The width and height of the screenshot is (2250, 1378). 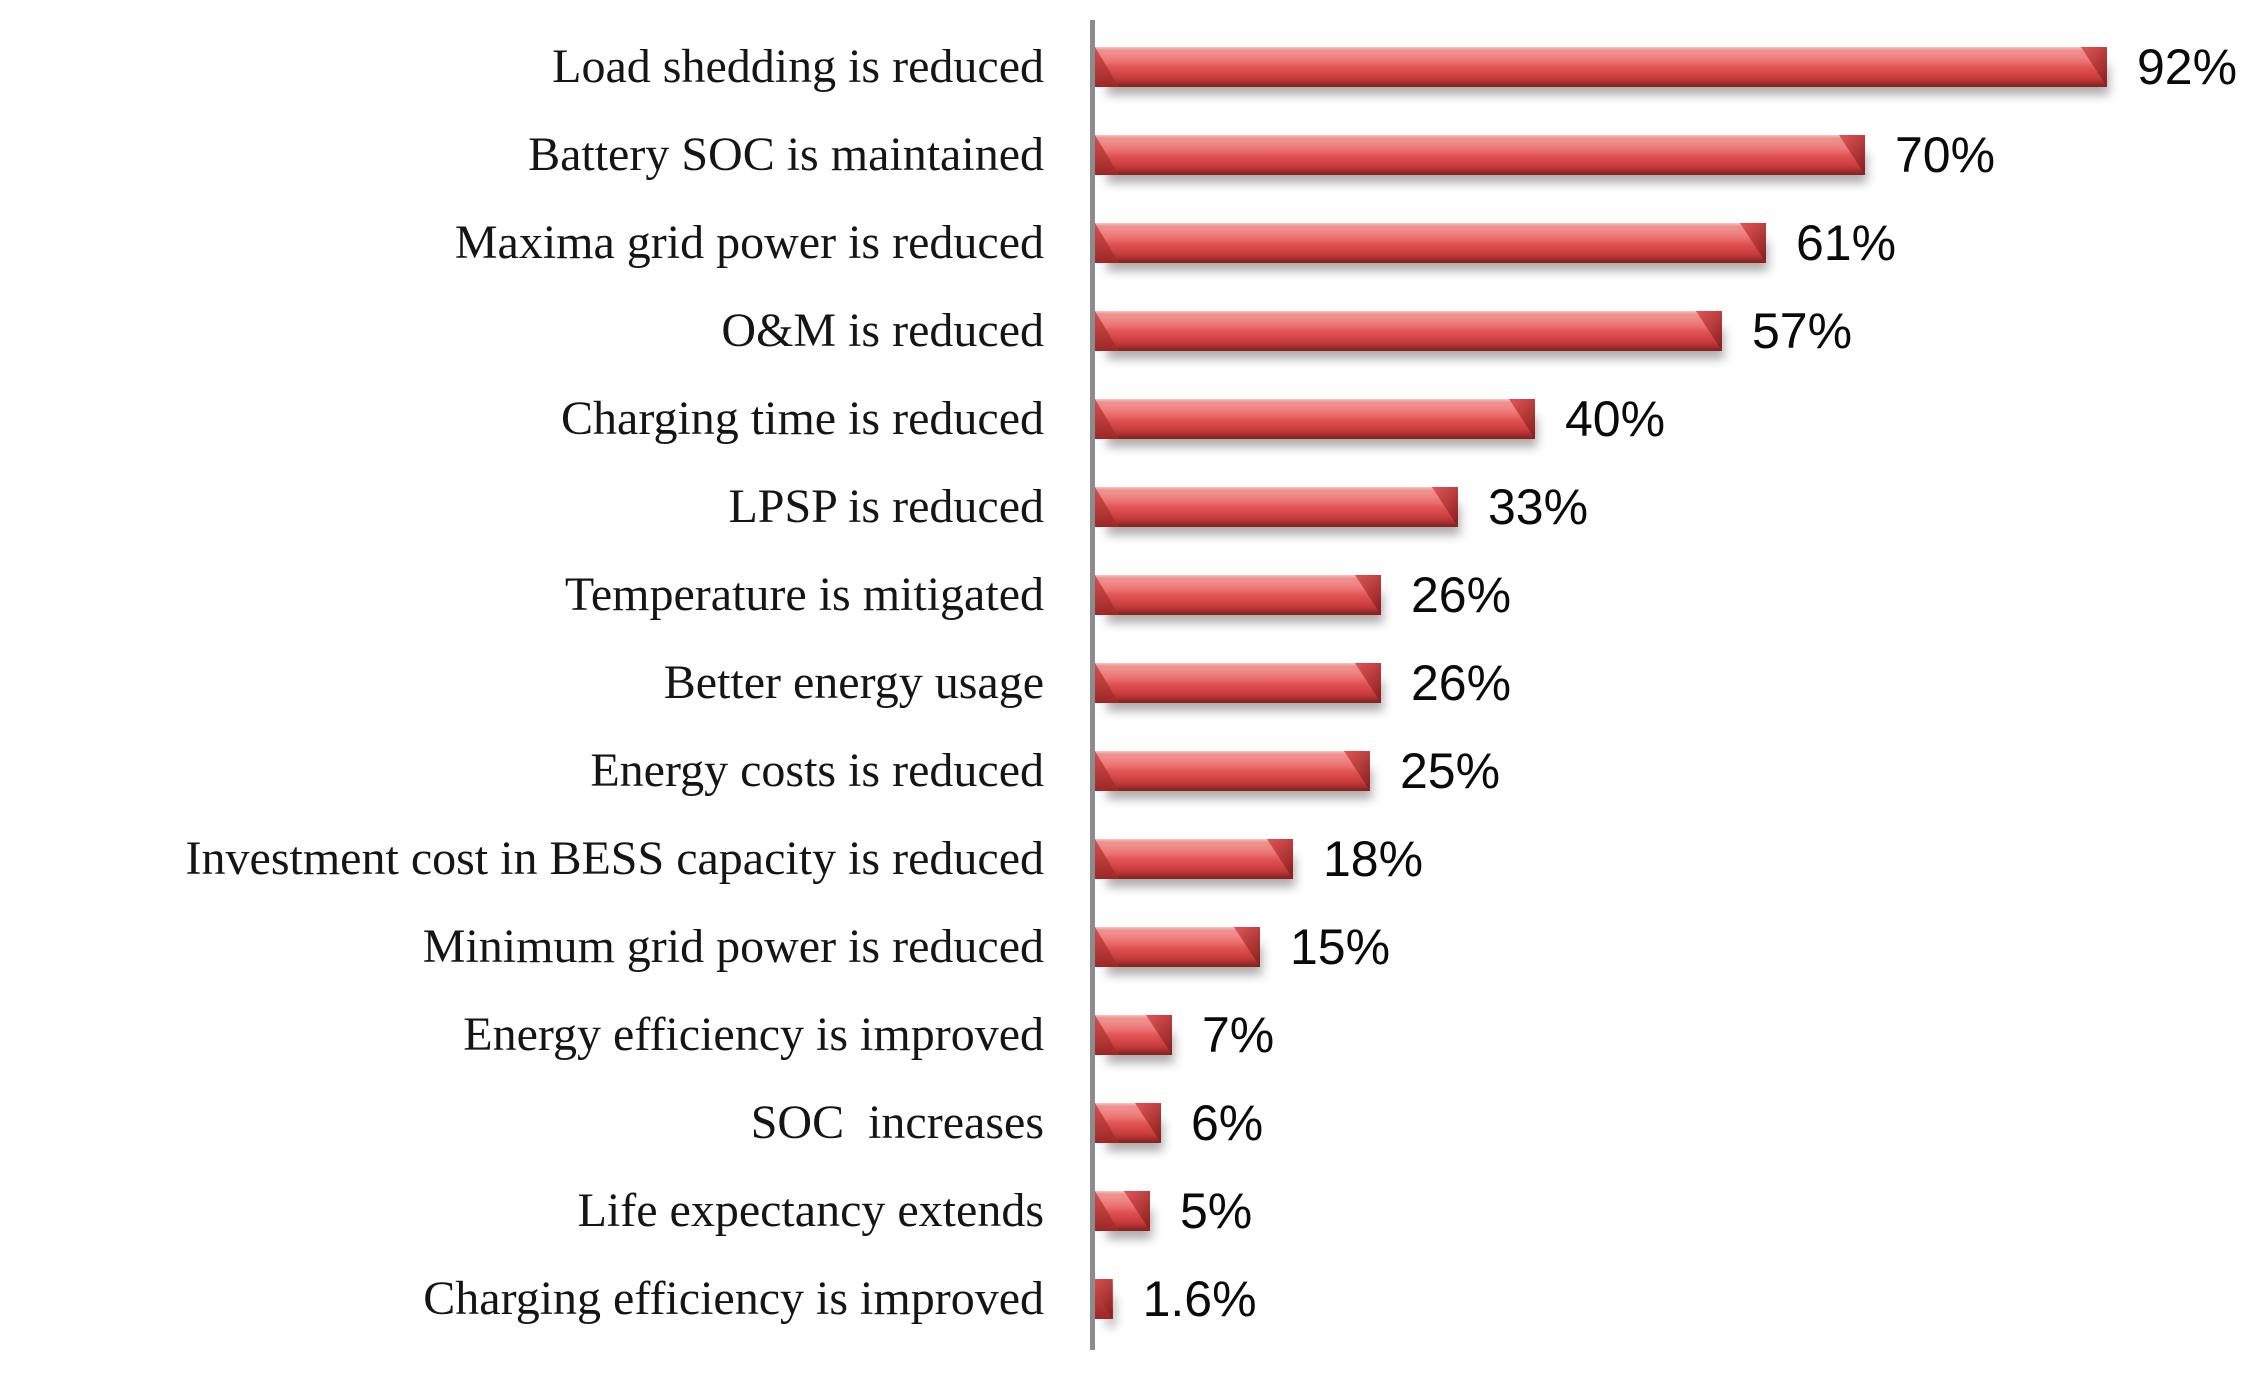 I want to click on category-label: Maxima grid power is reduced, so click(x=749, y=242).